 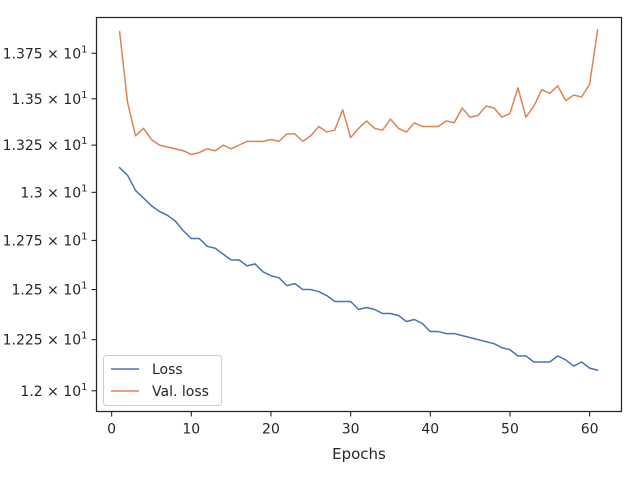 What do you see at coordinates (50, 99) in the screenshot?
I see `y-tick-label: 1.35 × 10¹` at bounding box center [50, 99].